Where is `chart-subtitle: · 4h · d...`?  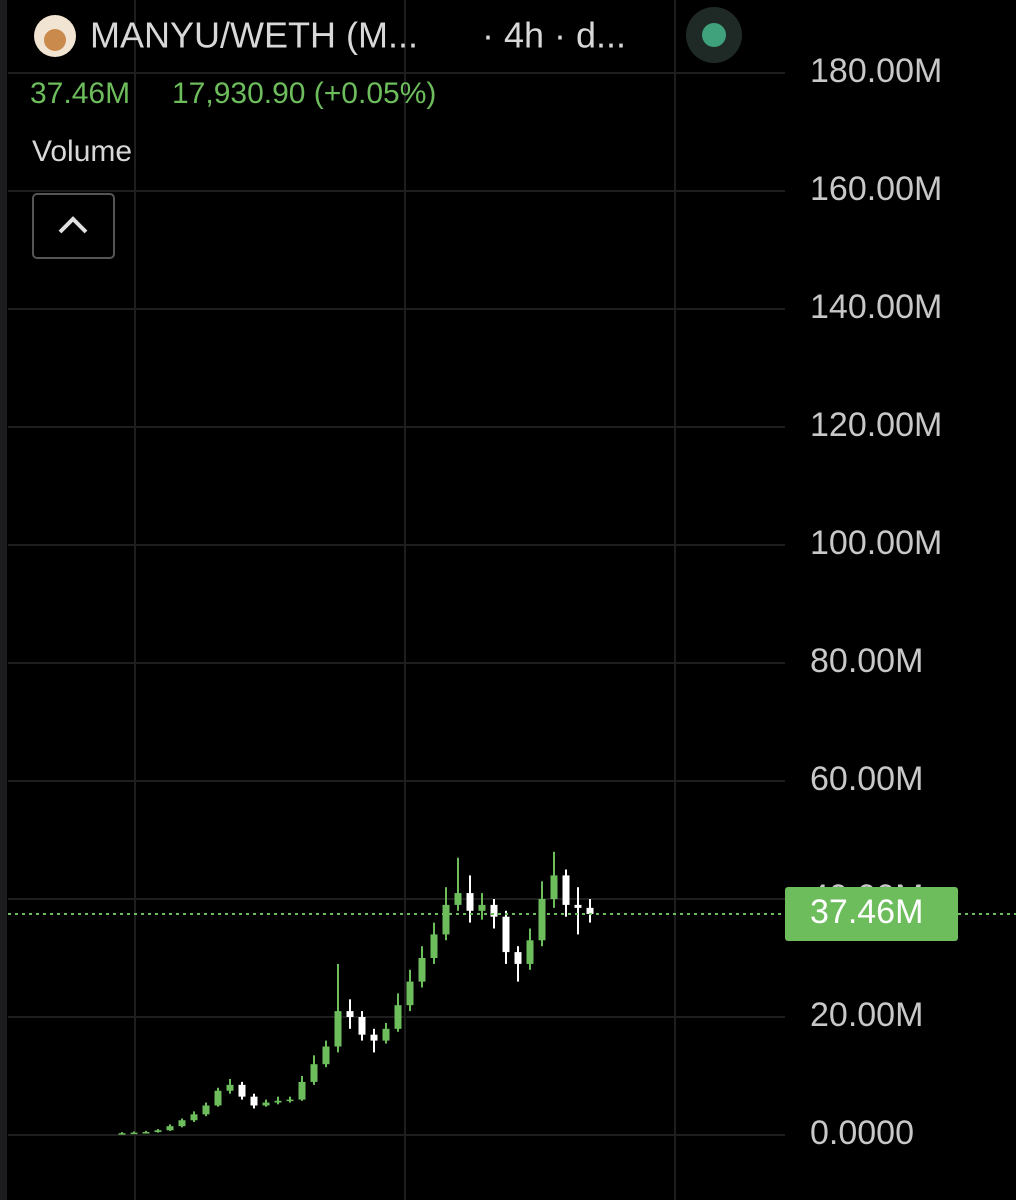
chart-subtitle: · 4h · d... is located at coordinates (554, 35).